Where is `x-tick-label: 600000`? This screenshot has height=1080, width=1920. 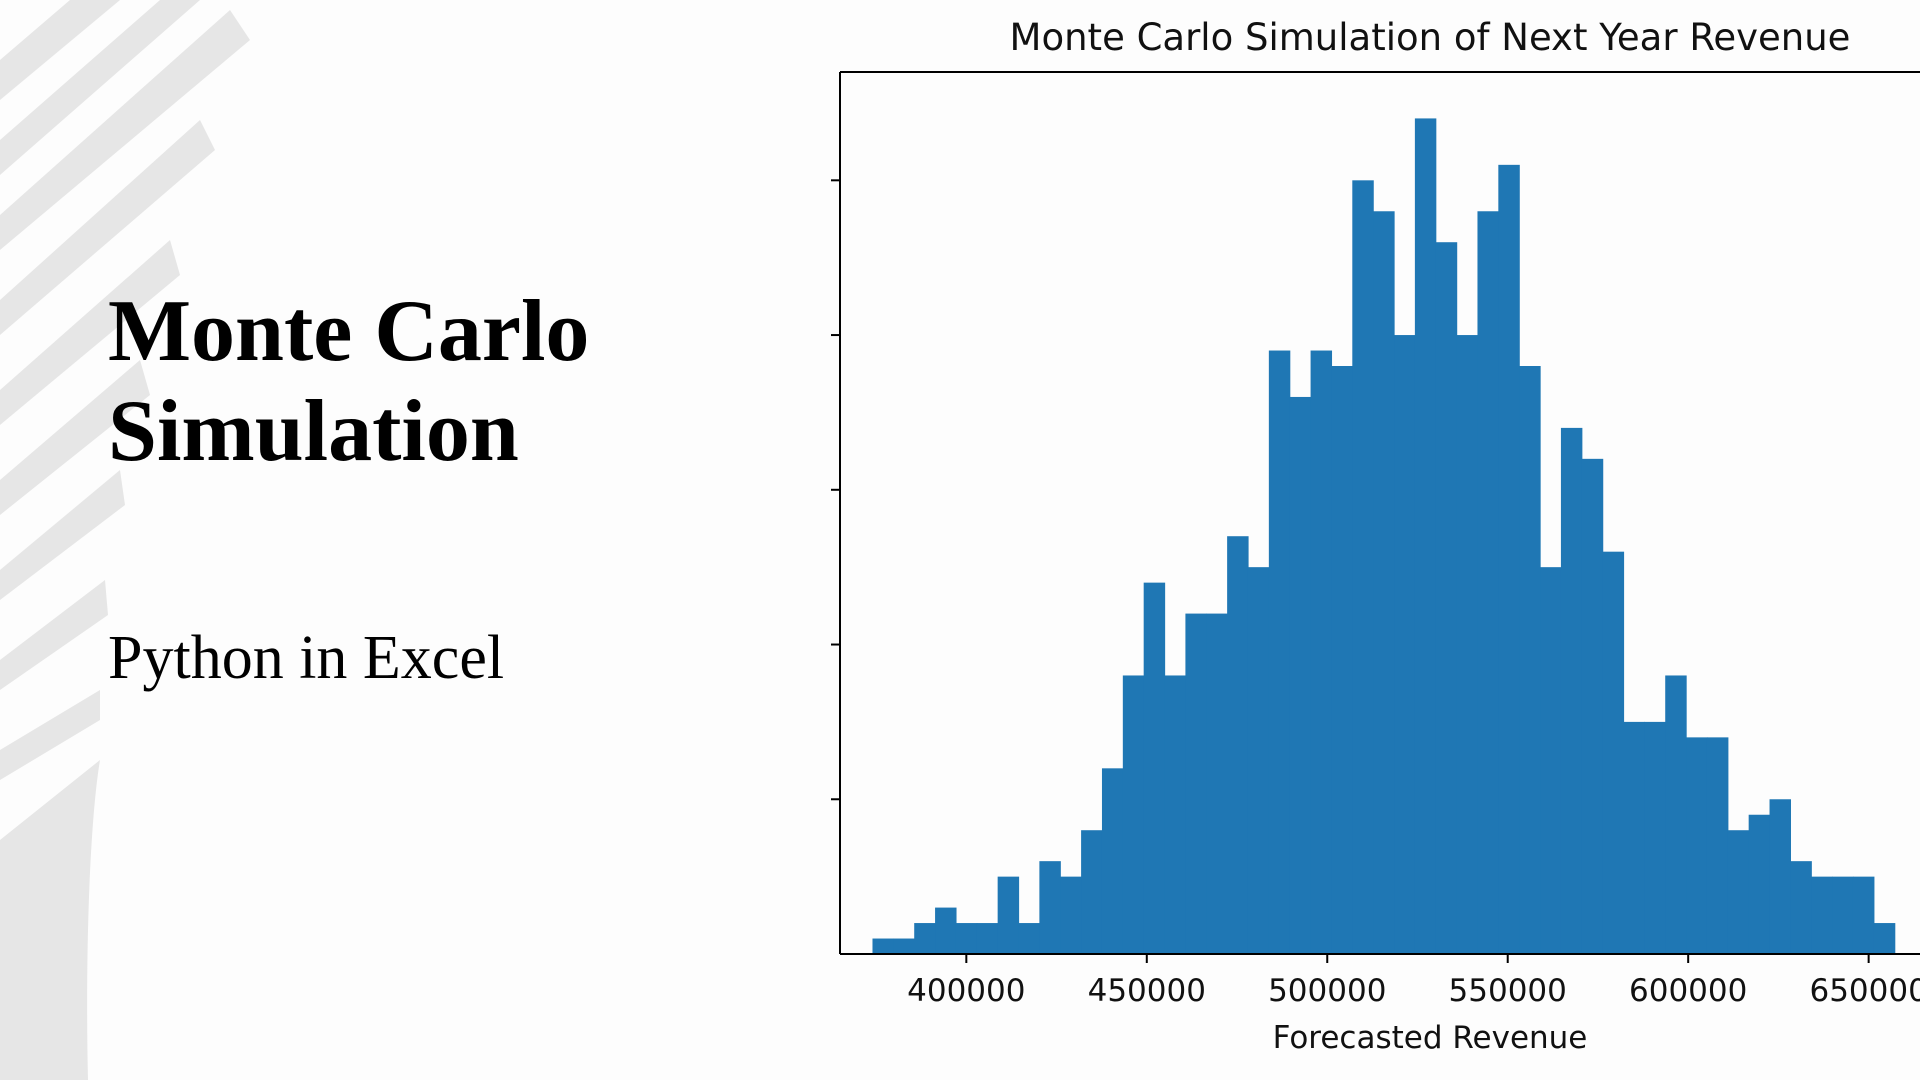 x-tick-label: 600000 is located at coordinates (1688, 991).